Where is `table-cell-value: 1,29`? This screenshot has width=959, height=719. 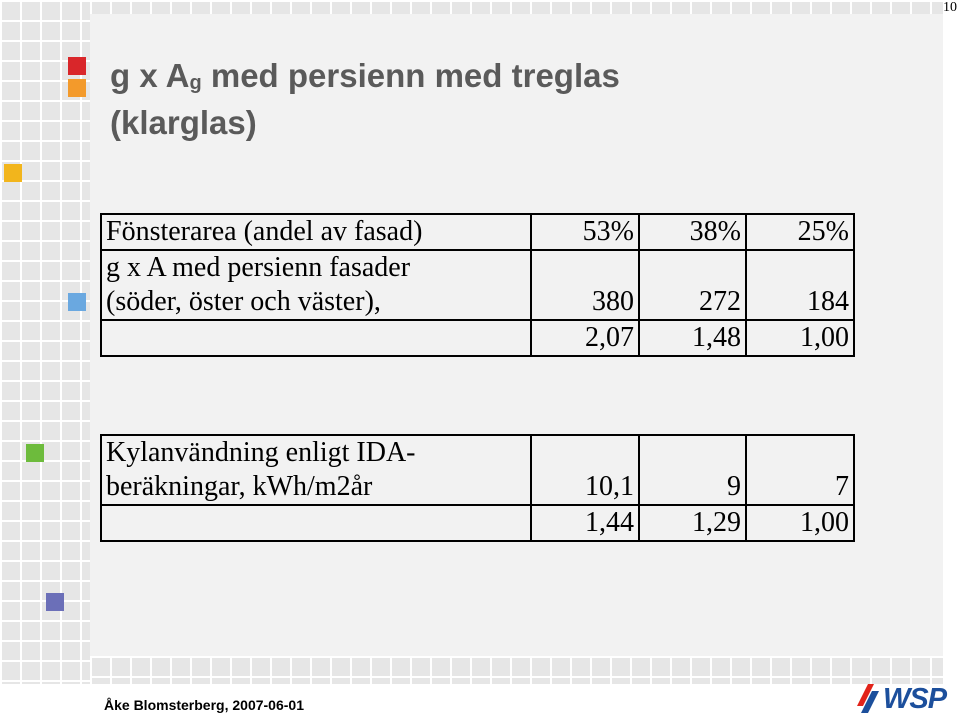
table-cell-value: 1,29 is located at coordinates (692, 523).